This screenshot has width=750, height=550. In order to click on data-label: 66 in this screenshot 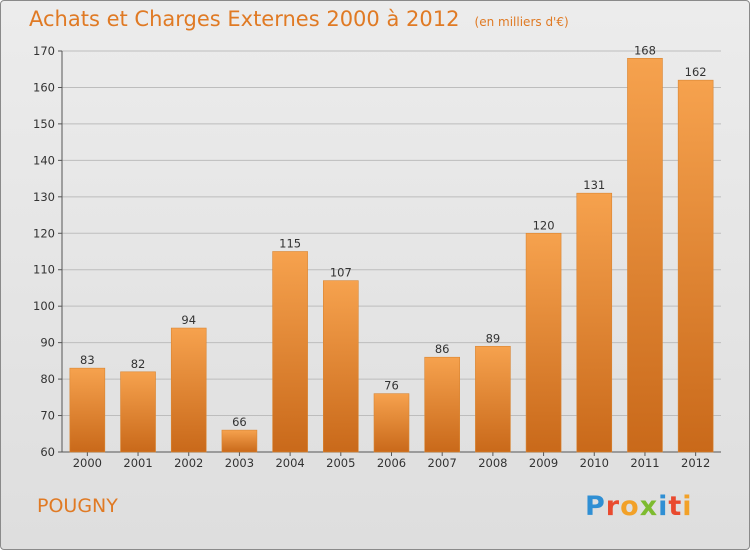, I will do `click(239, 422)`.